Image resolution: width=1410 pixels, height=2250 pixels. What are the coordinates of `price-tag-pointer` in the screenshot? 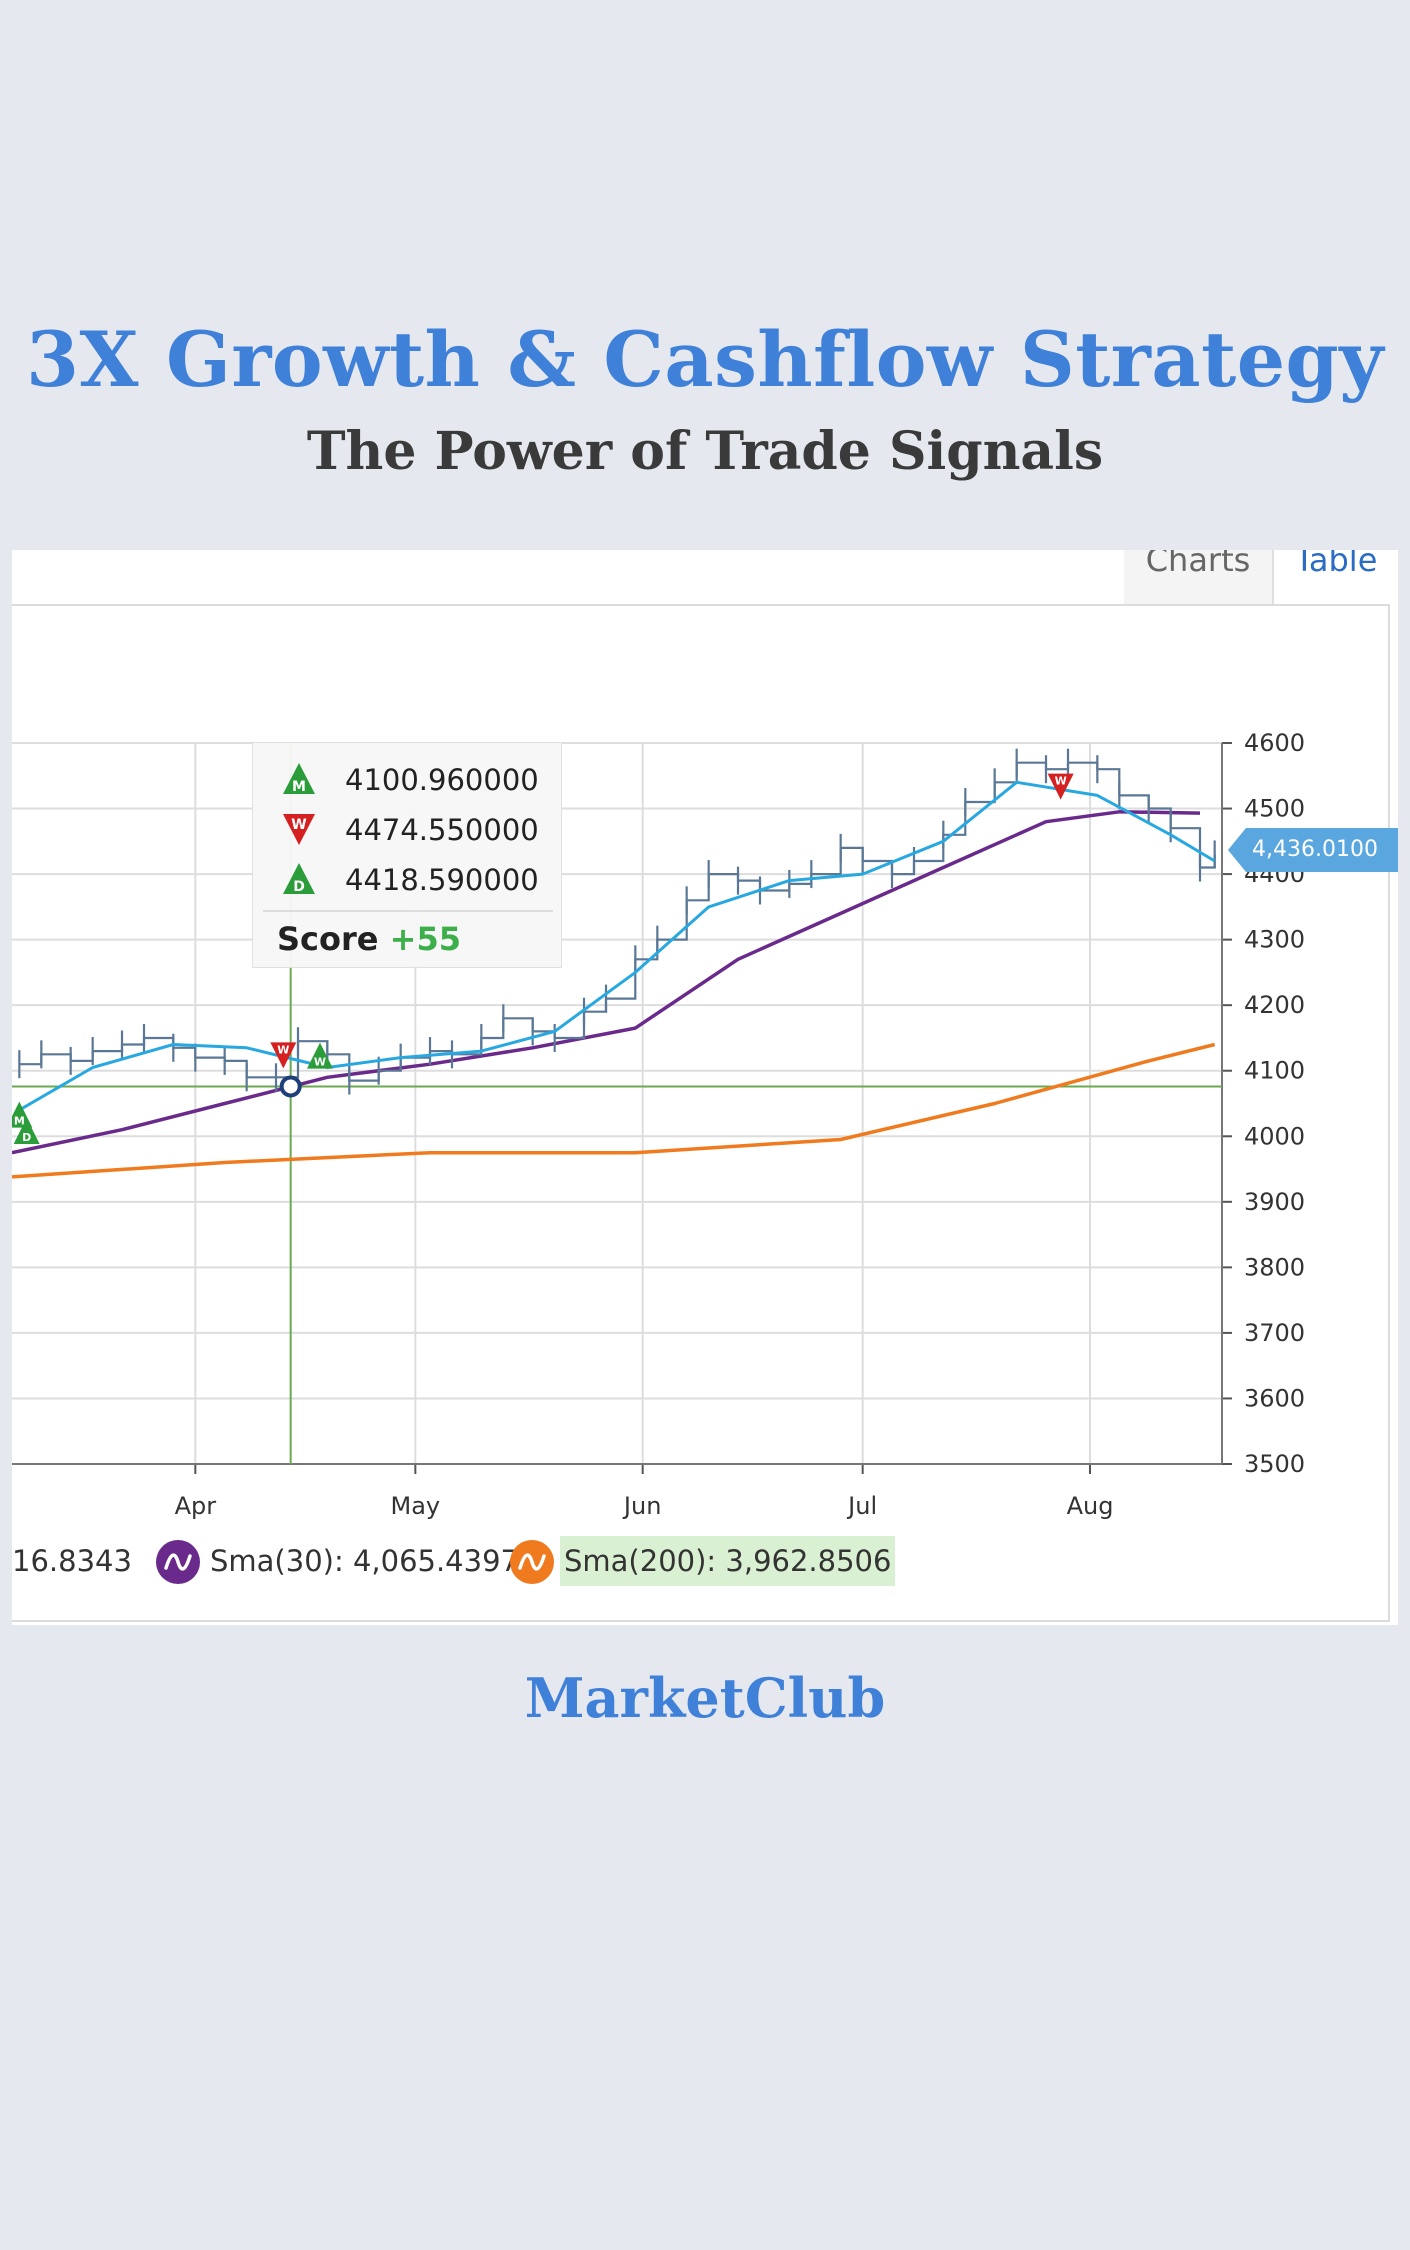 It's located at (1237, 850).